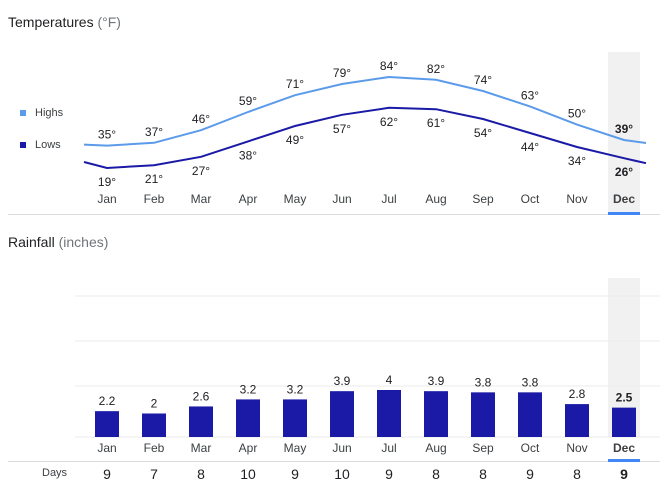 The width and height of the screenshot is (670, 496). What do you see at coordinates (48, 145) in the screenshot?
I see `legend-lows-label: Lows` at bounding box center [48, 145].